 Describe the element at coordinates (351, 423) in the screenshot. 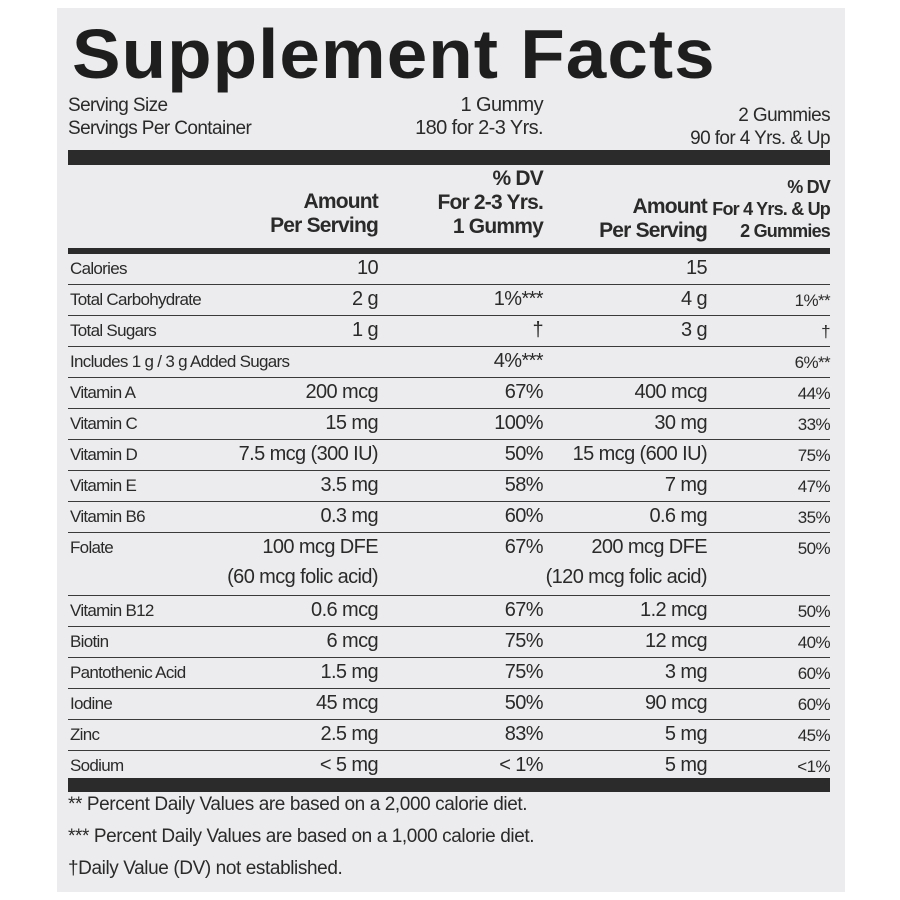

I see `amount-2-3yrs: 15 mg` at that location.